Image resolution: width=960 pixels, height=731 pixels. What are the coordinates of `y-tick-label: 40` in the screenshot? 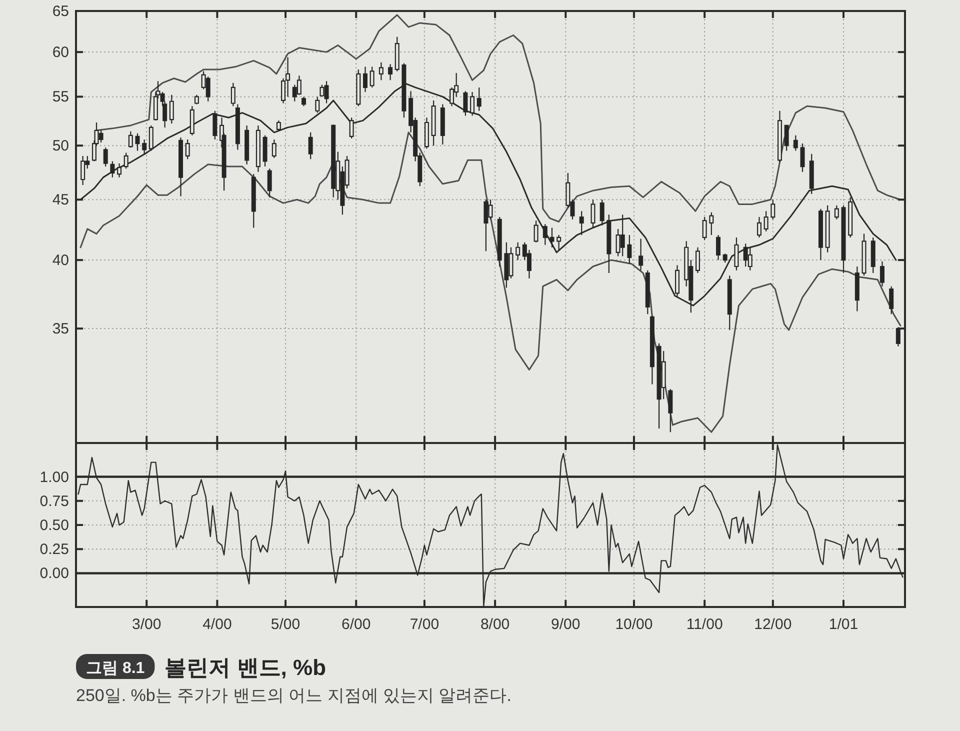 It's located at (60, 261).